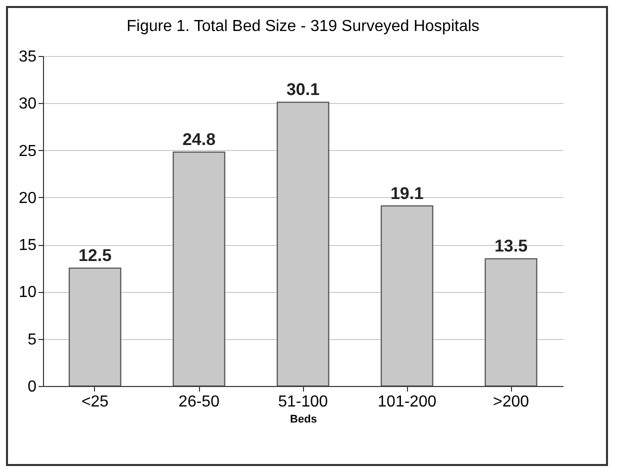 The height and width of the screenshot is (476, 618). I want to click on y-tick-label: 5, so click(32, 339).